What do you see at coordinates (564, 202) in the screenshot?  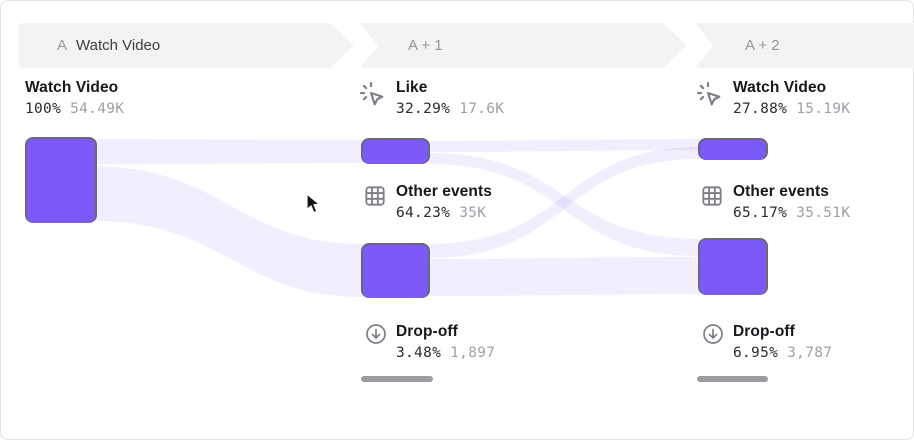 I see `flow-otherevents-to-watchvideo` at bounding box center [564, 202].